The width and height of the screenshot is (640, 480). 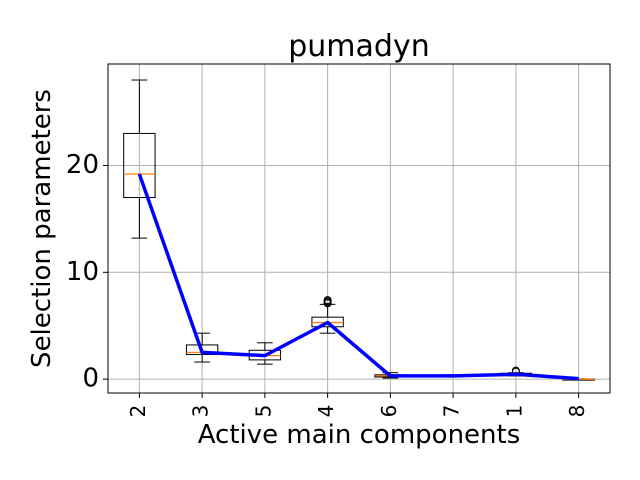 What do you see at coordinates (358, 46) in the screenshot?
I see `chart-title: pumadyn` at bounding box center [358, 46].